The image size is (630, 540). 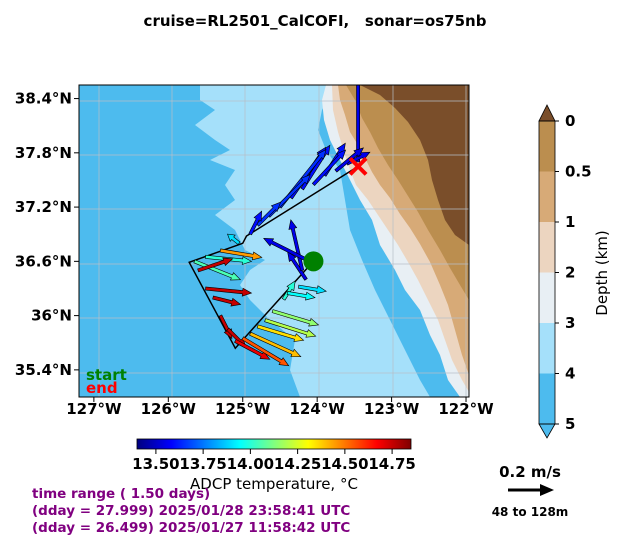 What do you see at coordinates (43, 207) in the screenshot?
I see `lat-tick-label: 37.2°N` at bounding box center [43, 207].